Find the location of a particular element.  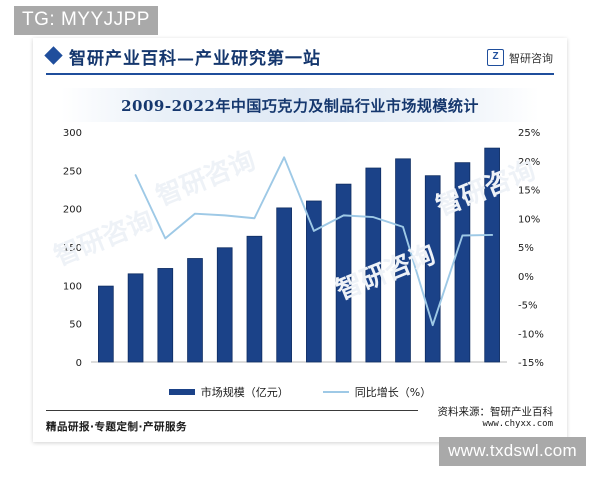

y-axis-left-tick-label: 250 is located at coordinates (72, 171).